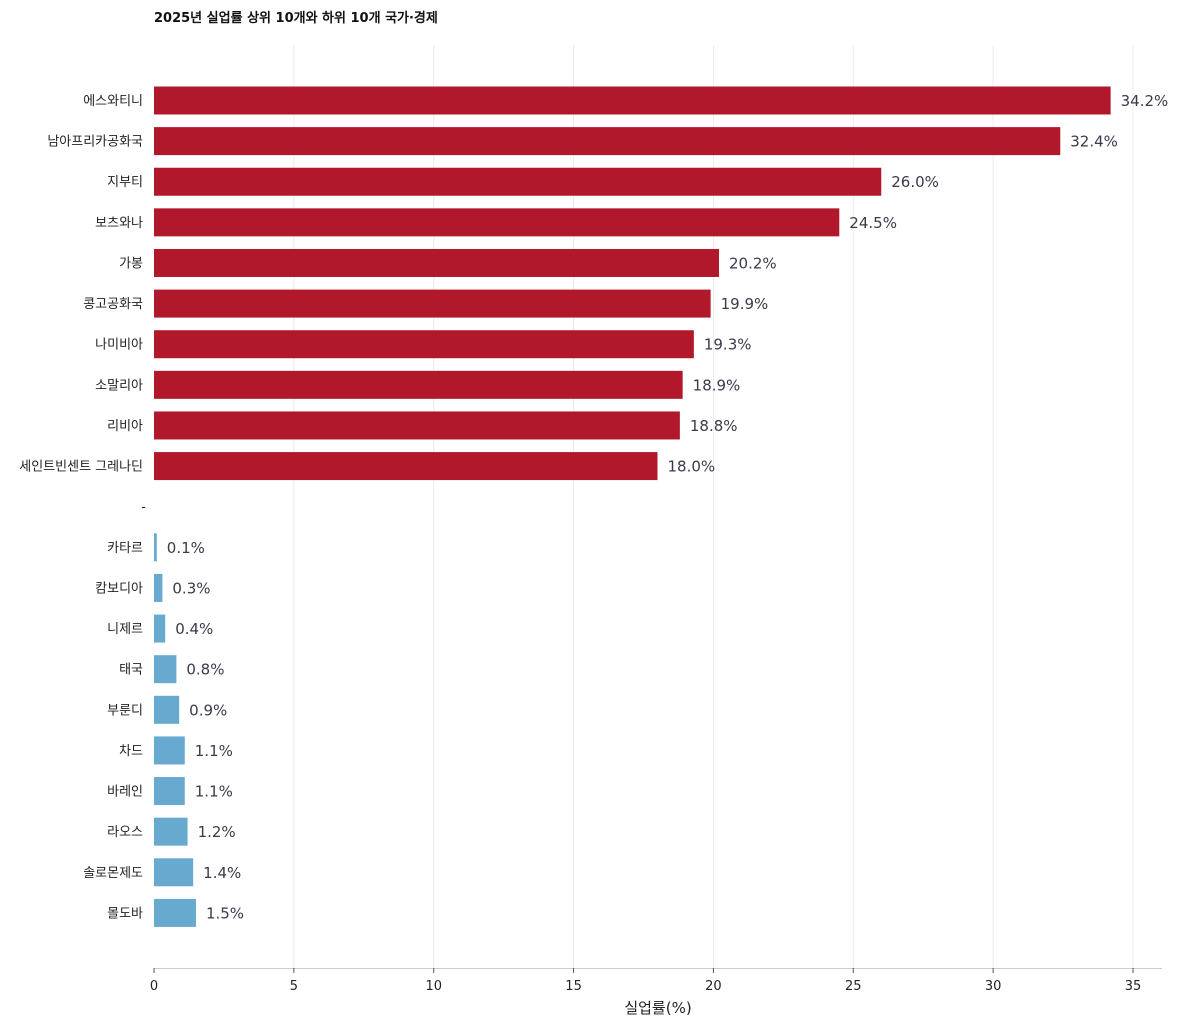 Image resolution: width=1179 pixels, height=1025 pixels. Describe the element at coordinates (853, 986) in the screenshot. I see `x-tick-label-5: 25` at that location.